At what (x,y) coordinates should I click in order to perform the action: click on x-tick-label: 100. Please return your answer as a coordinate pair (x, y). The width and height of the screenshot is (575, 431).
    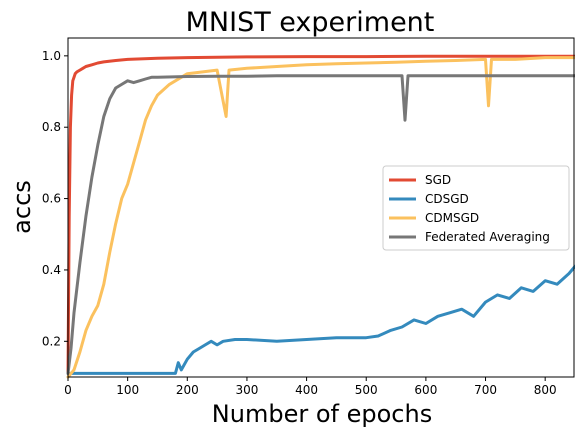
    Looking at the image, I should click on (127, 390).